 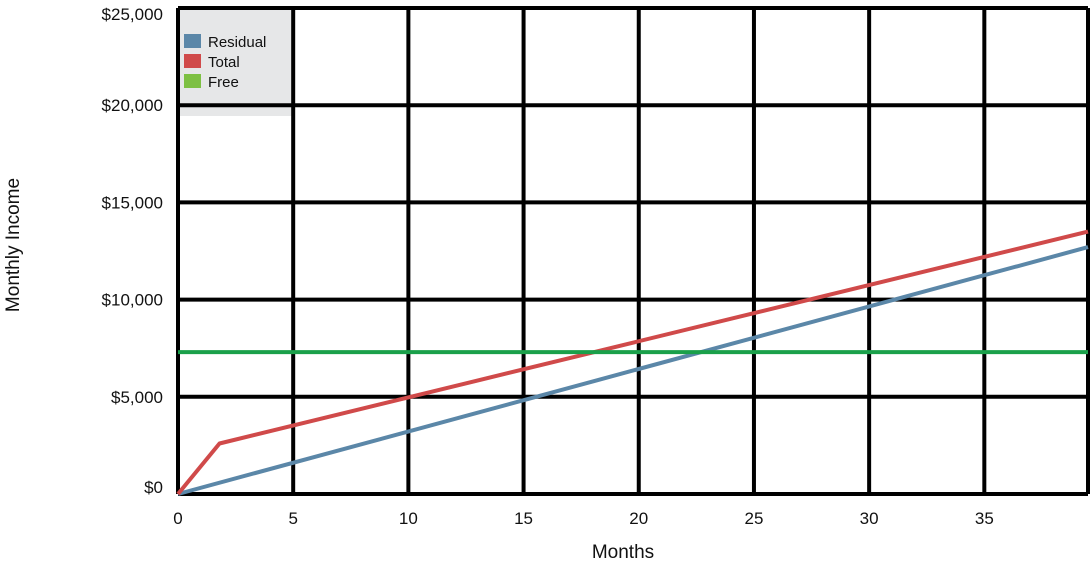 I want to click on x-tick-label: 25, so click(x=753, y=518).